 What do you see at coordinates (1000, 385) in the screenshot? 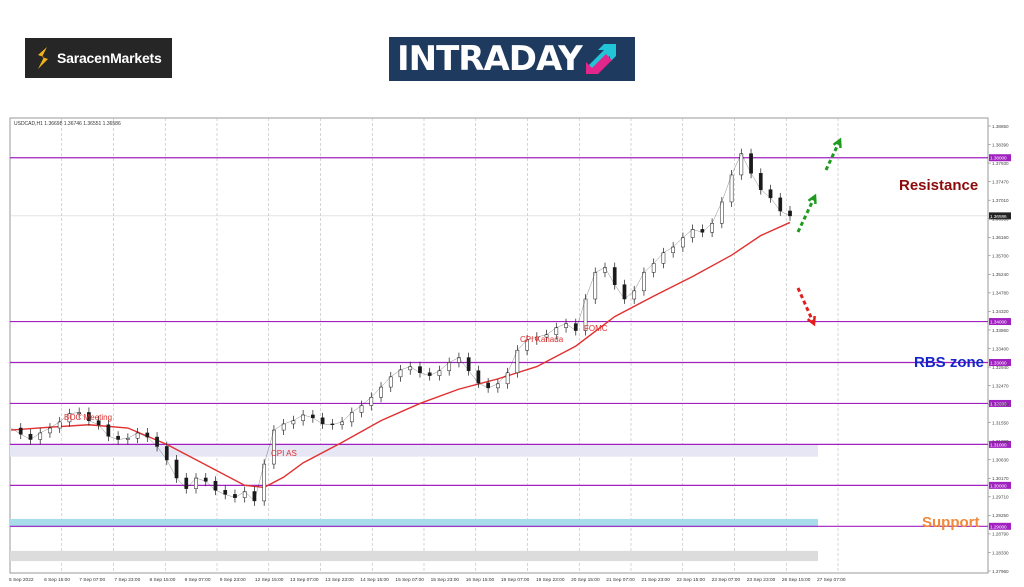
I see `y-tick-label: 1.32470` at bounding box center [1000, 385].